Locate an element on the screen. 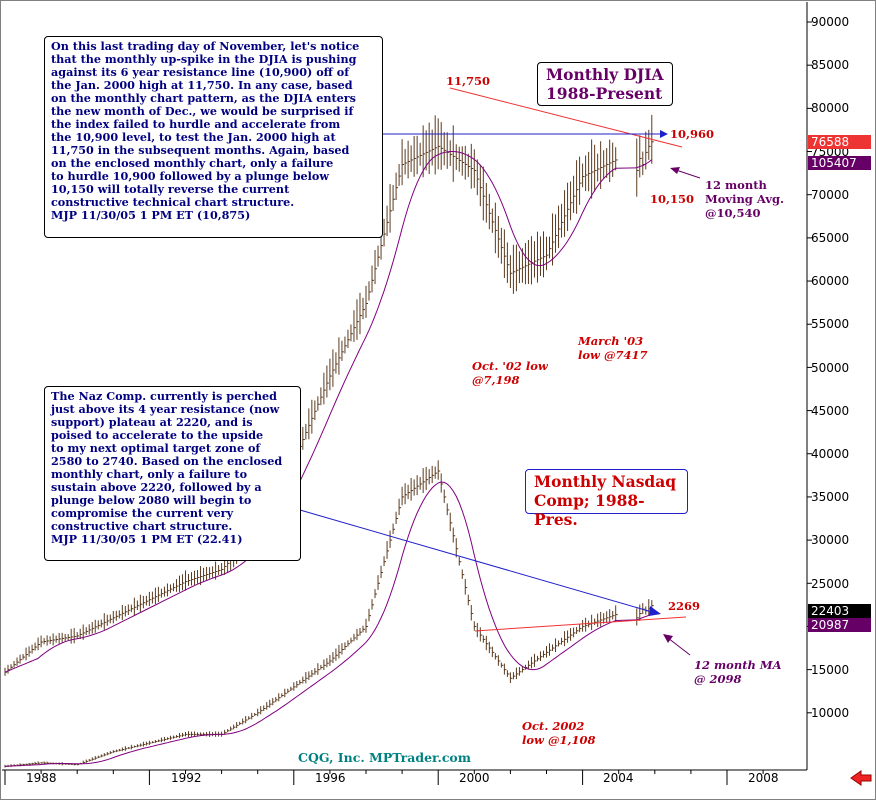 This screenshot has height=800, width=876. scroll-left-arrow-icon is located at coordinates (861, 778).